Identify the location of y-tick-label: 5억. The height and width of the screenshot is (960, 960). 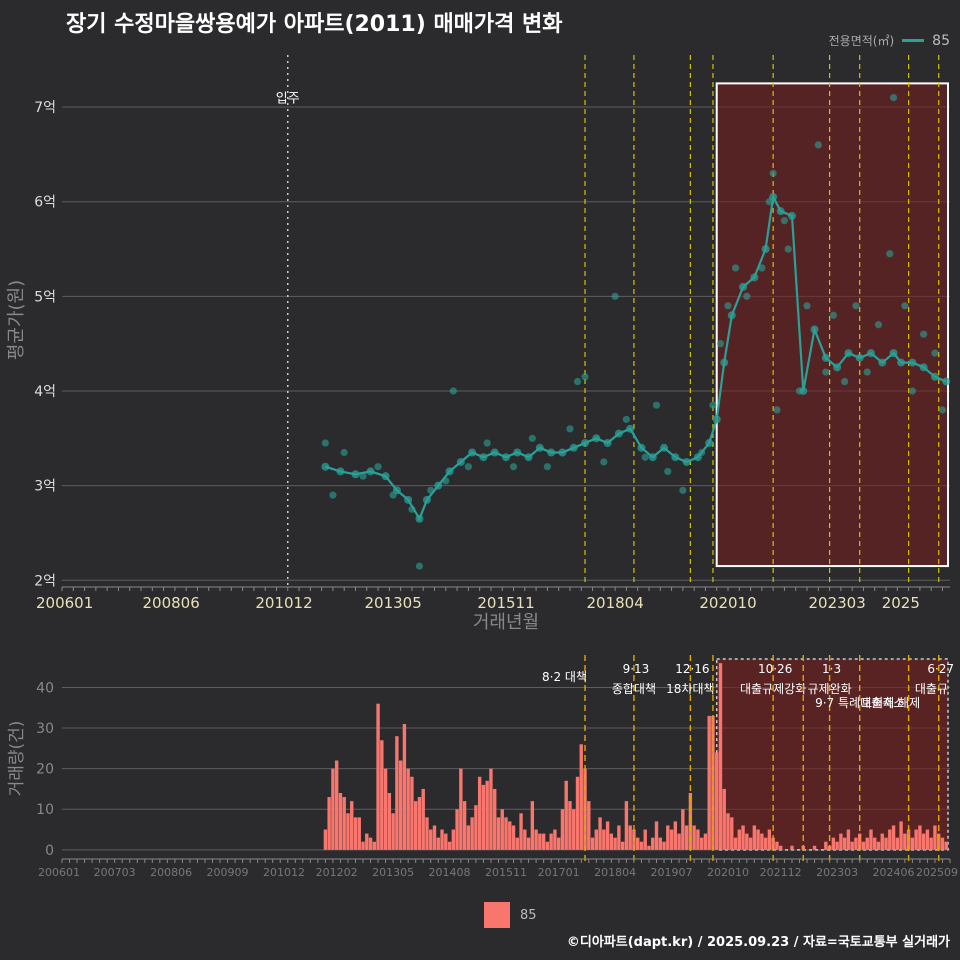
(45, 297).